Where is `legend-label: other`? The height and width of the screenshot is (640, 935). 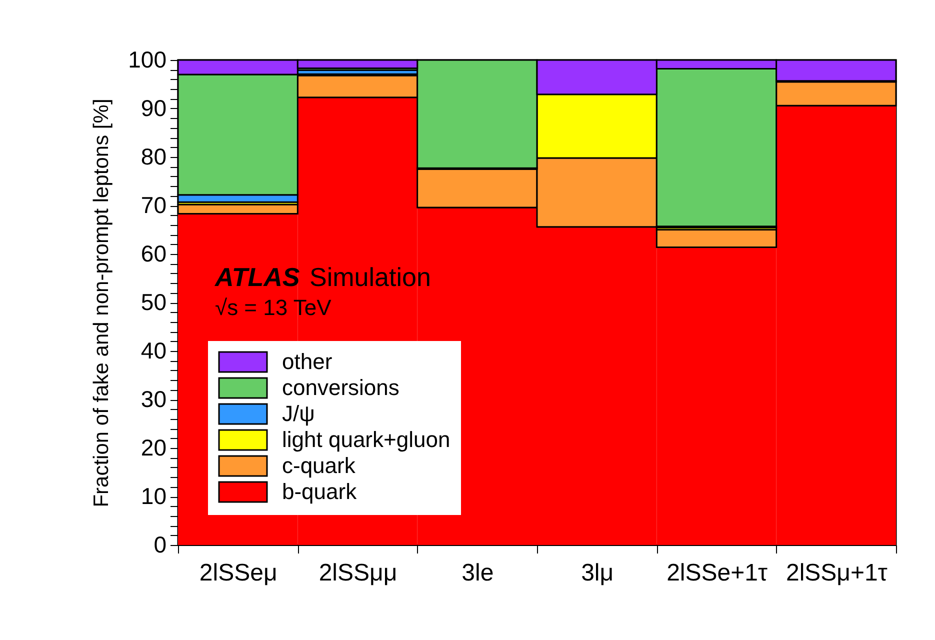
legend-label: other is located at coordinates (307, 361).